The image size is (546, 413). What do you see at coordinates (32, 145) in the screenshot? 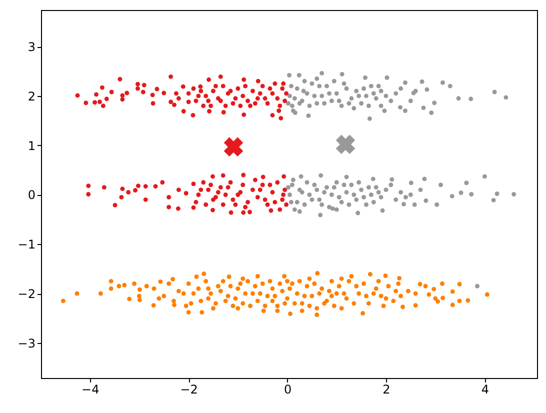
I see `y-tick-label: 1` at bounding box center [32, 145].